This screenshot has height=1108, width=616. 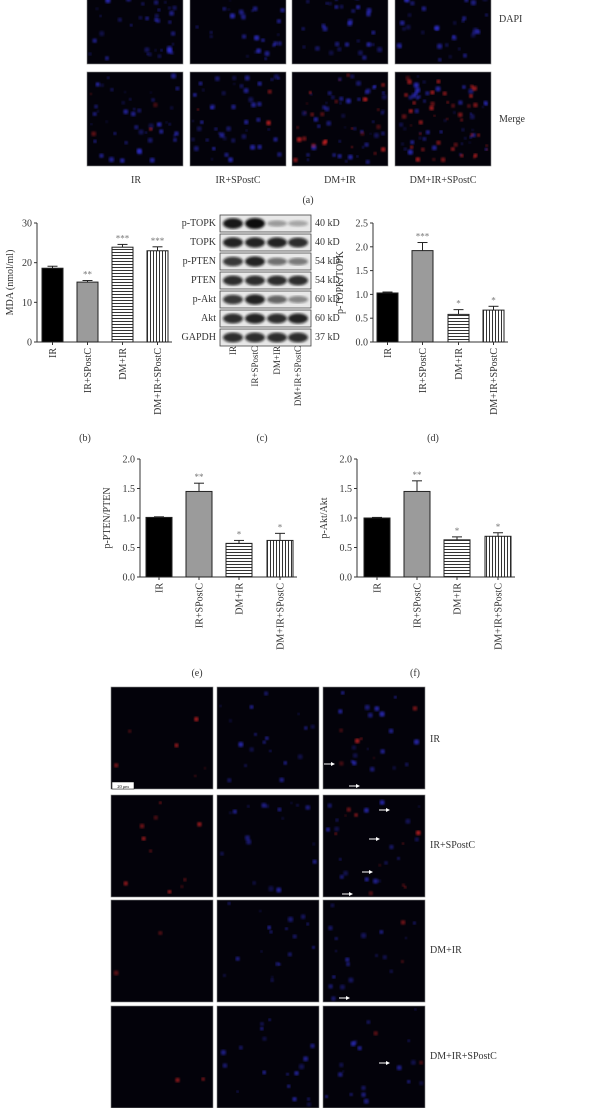 What do you see at coordinates (261, 337) in the screenshot?
I see `blot-row-gapdh: GAPDH 37 kD` at bounding box center [261, 337].